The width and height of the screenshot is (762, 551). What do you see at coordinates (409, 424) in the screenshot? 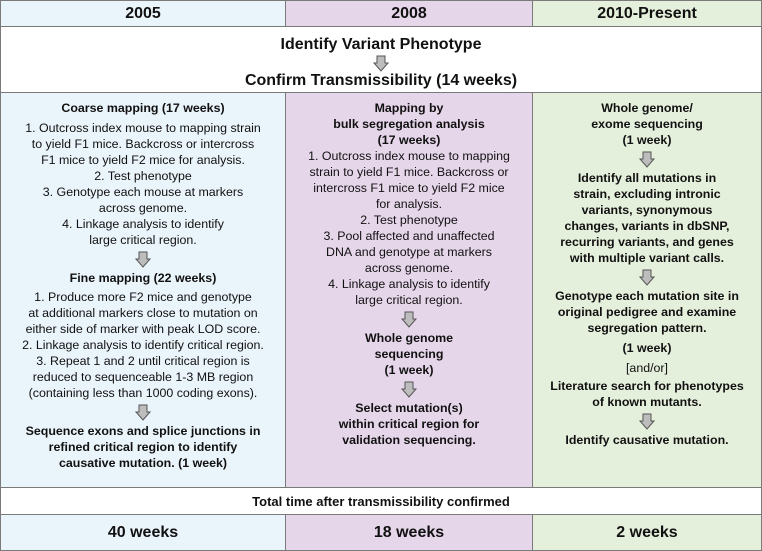
I see `select-mutation-line: within critical region for` at bounding box center [409, 424].